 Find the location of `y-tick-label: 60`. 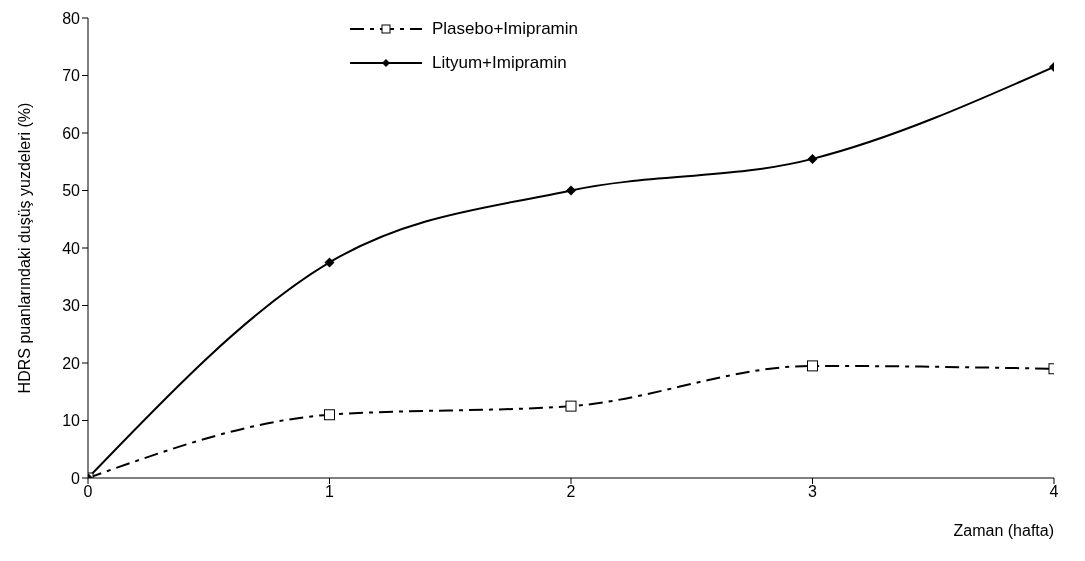

y-tick-label: 60 is located at coordinates (71, 133).